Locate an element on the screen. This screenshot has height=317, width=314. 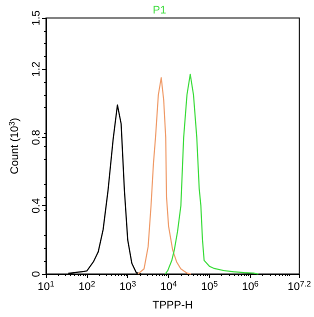
y-tick-label: 0.4 is located at coordinates (36, 206).